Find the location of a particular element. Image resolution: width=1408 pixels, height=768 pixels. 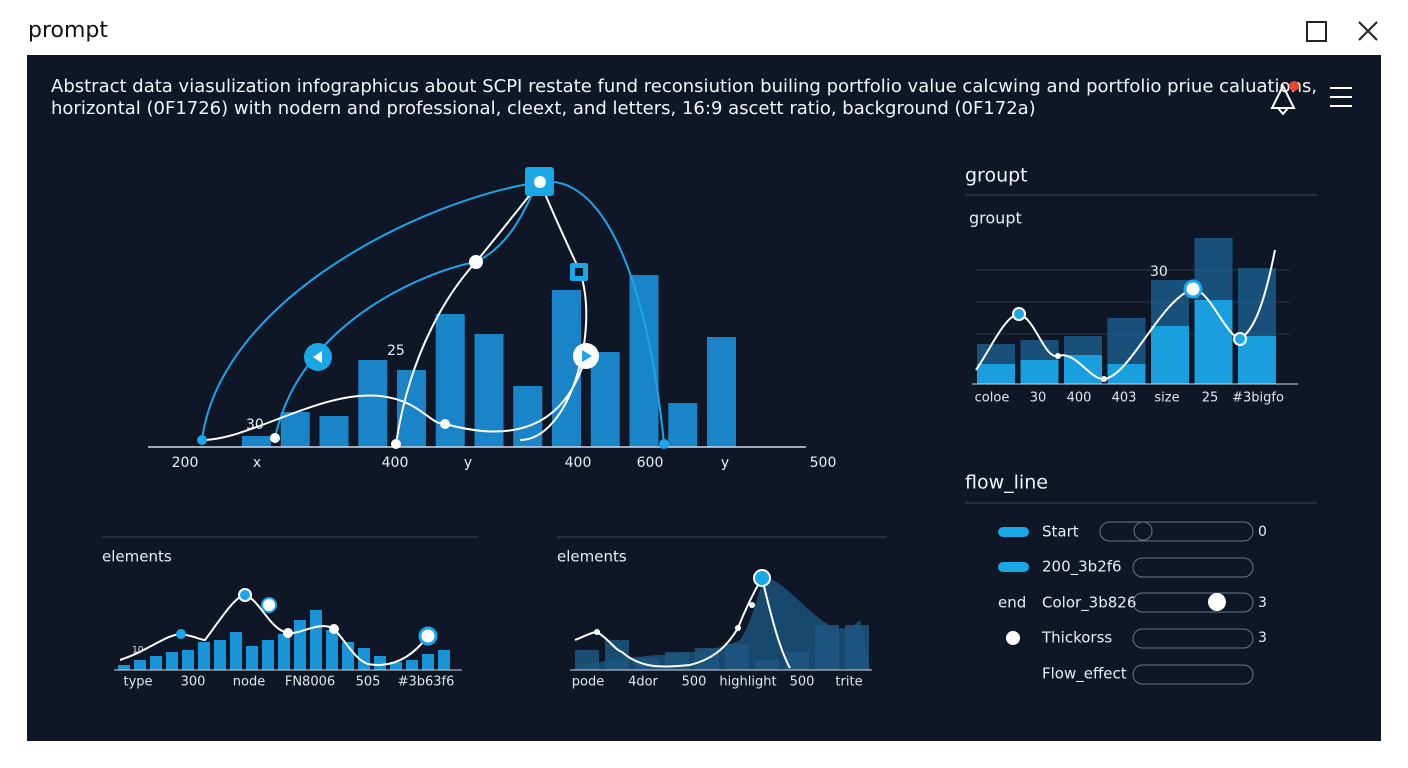

row-prefix: end is located at coordinates (1012, 603).